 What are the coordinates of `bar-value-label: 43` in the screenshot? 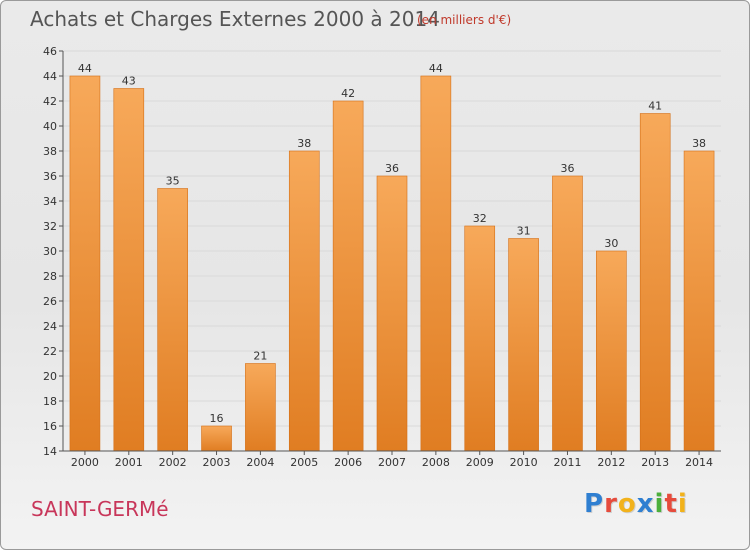 It's located at (129, 81).